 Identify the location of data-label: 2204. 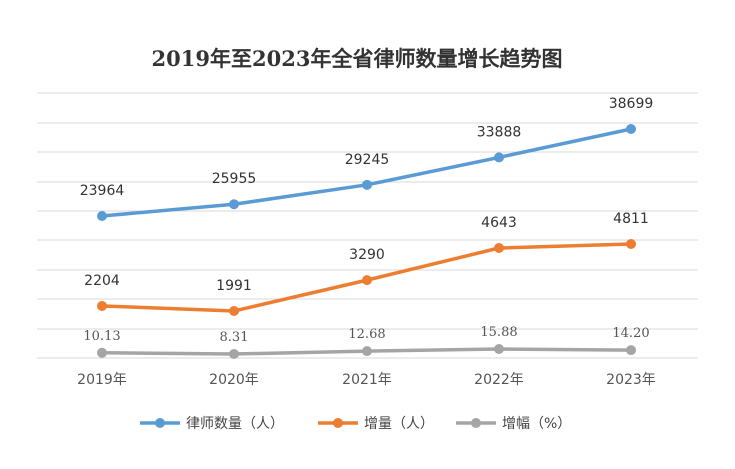
(102, 281).